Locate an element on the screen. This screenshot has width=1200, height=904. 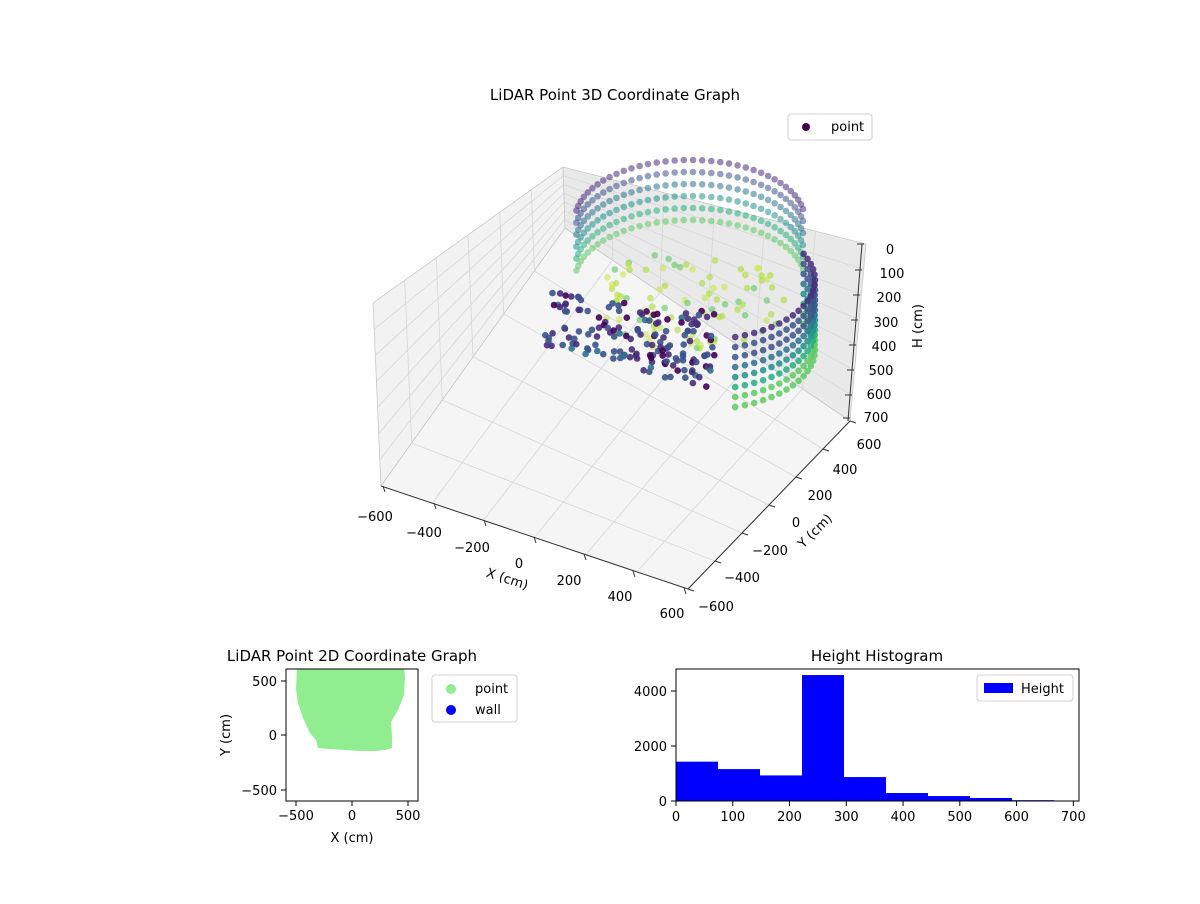
legend-label-point: point is located at coordinates (491, 689).